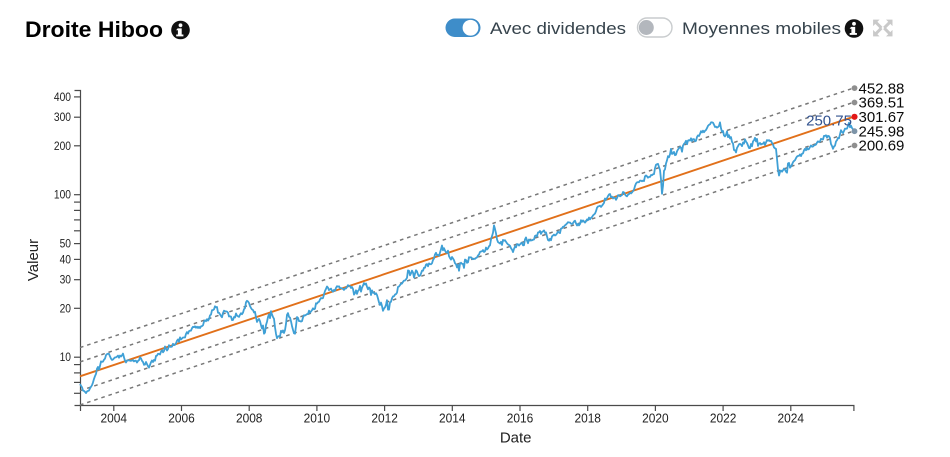 The height and width of the screenshot is (457, 950). What do you see at coordinates (882, 117) in the screenshot?
I see `svg-text: 301.67` at bounding box center [882, 117].